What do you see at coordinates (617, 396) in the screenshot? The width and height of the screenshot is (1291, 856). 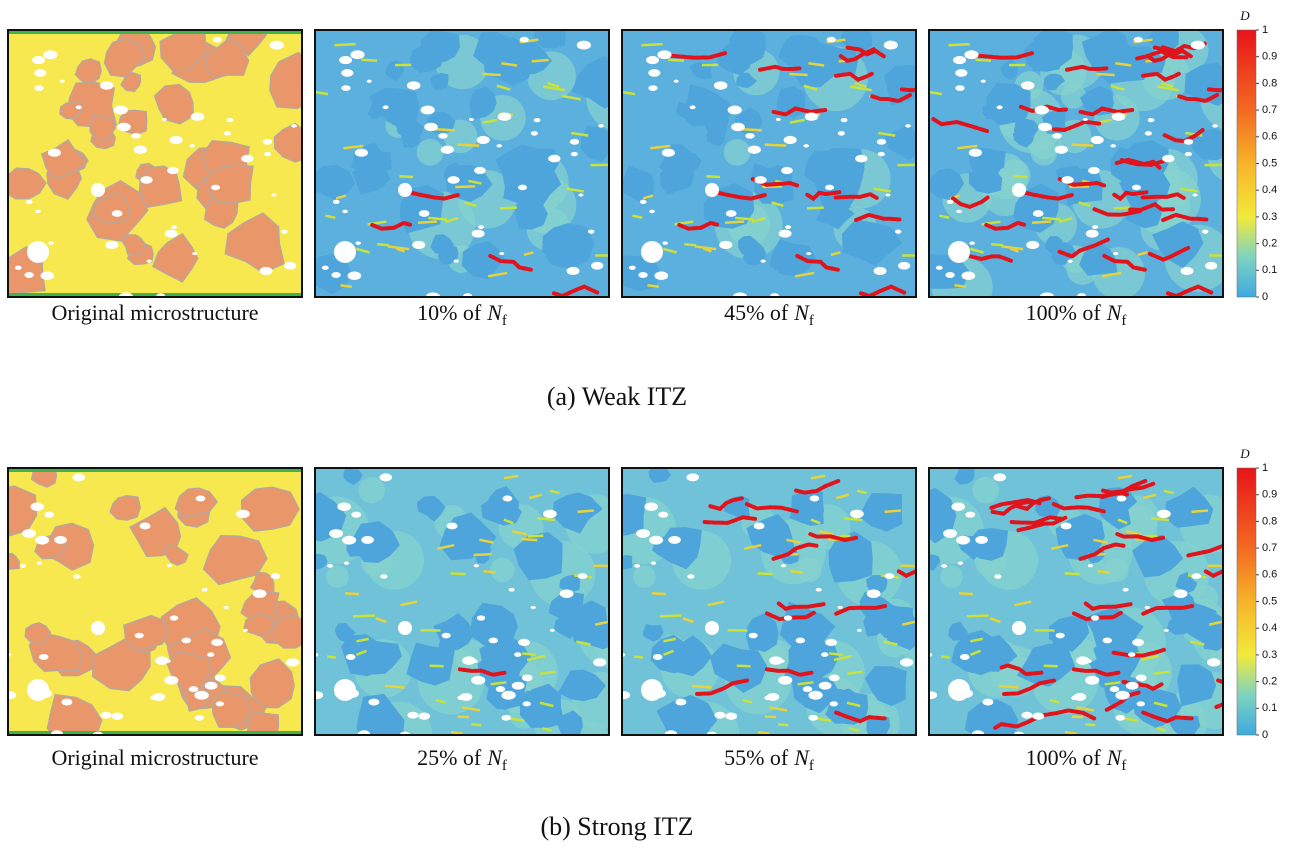 I see `row-caption: (a) Weak ITZ` at bounding box center [617, 396].